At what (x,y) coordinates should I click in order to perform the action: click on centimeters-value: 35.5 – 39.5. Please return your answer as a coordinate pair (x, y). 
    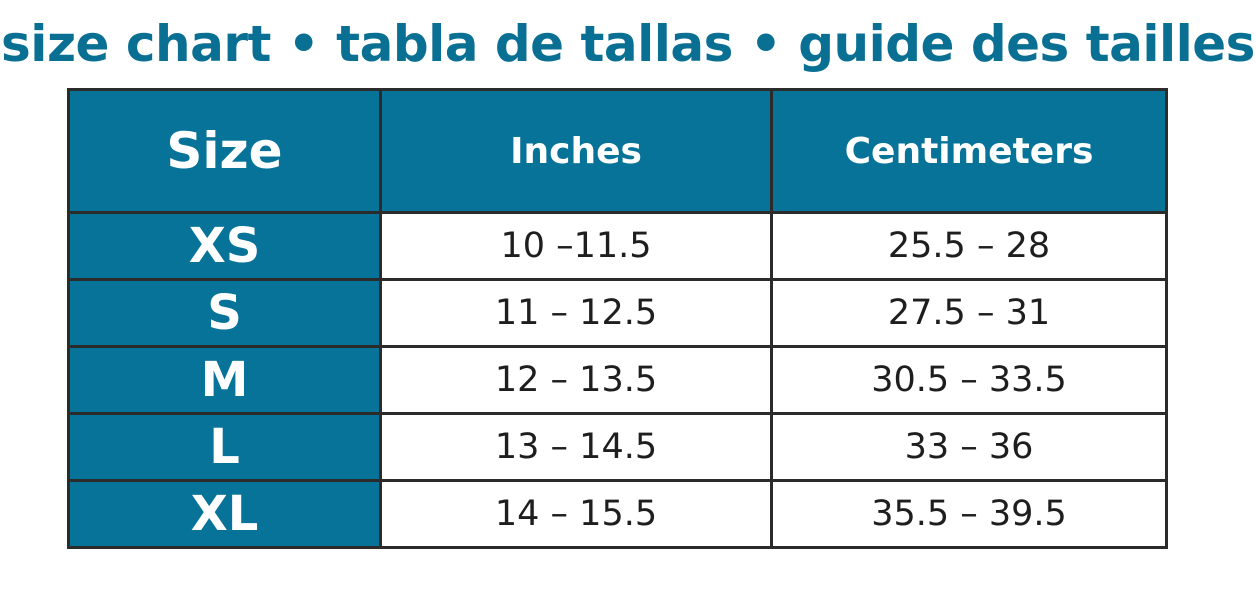
    Looking at the image, I should click on (969, 514).